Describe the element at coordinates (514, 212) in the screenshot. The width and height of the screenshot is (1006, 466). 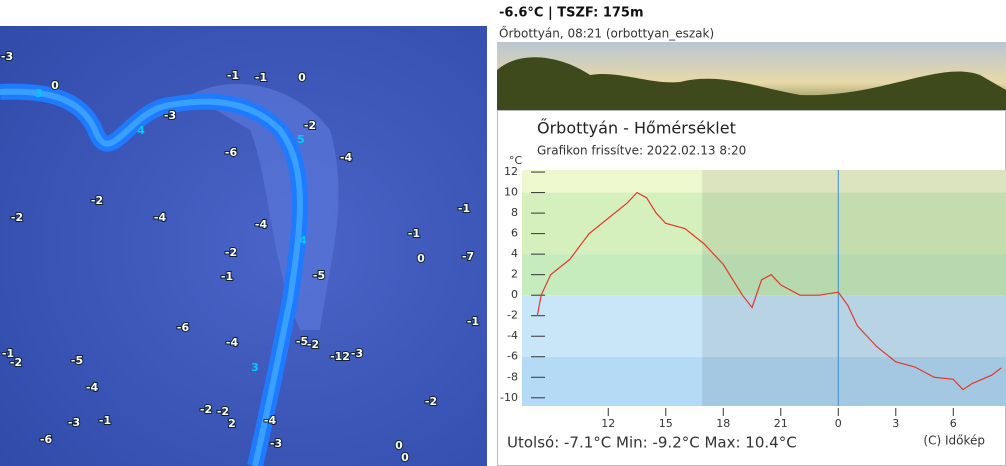
I see `y-tick-label: 8` at that location.